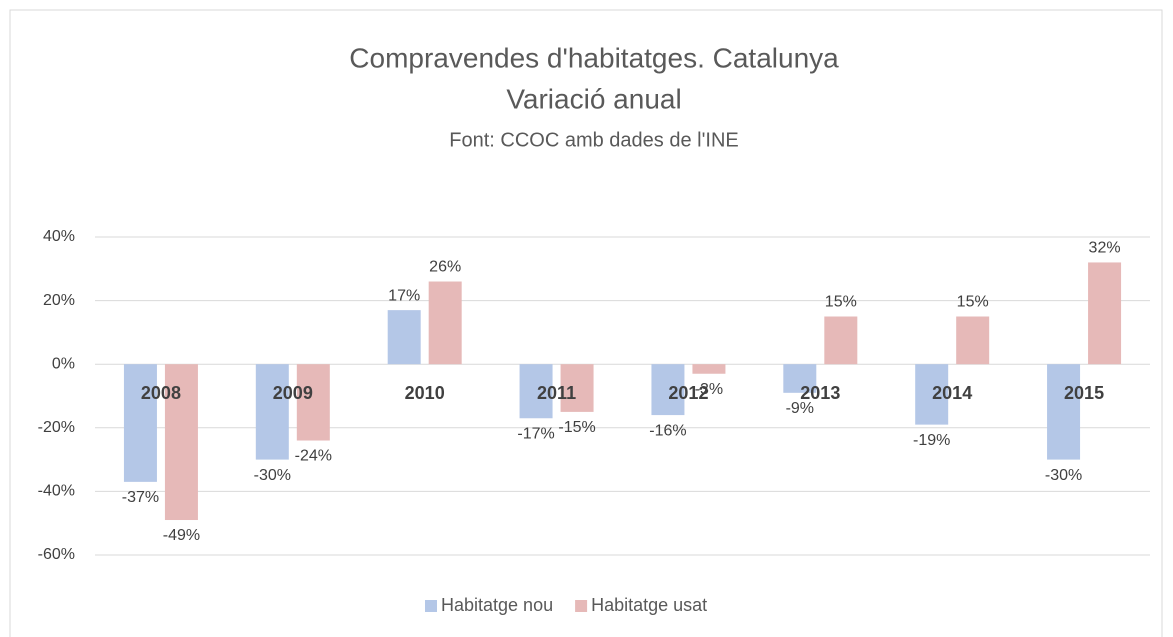 The width and height of the screenshot is (1173, 637). I want to click on x-tick-label: 2008, so click(161, 393).